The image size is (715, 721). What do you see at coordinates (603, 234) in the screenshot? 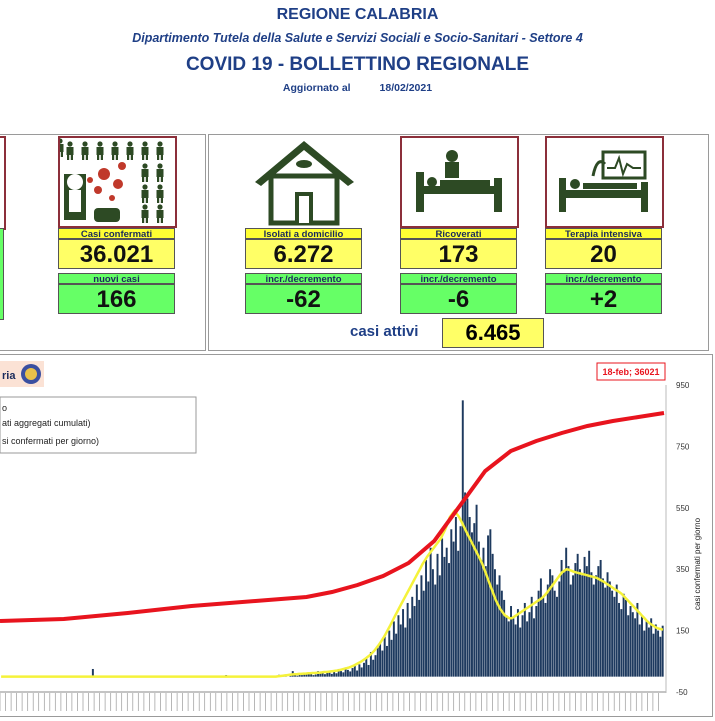
I see `icu-label: Terapia intensiva` at bounding box center [603, 234].